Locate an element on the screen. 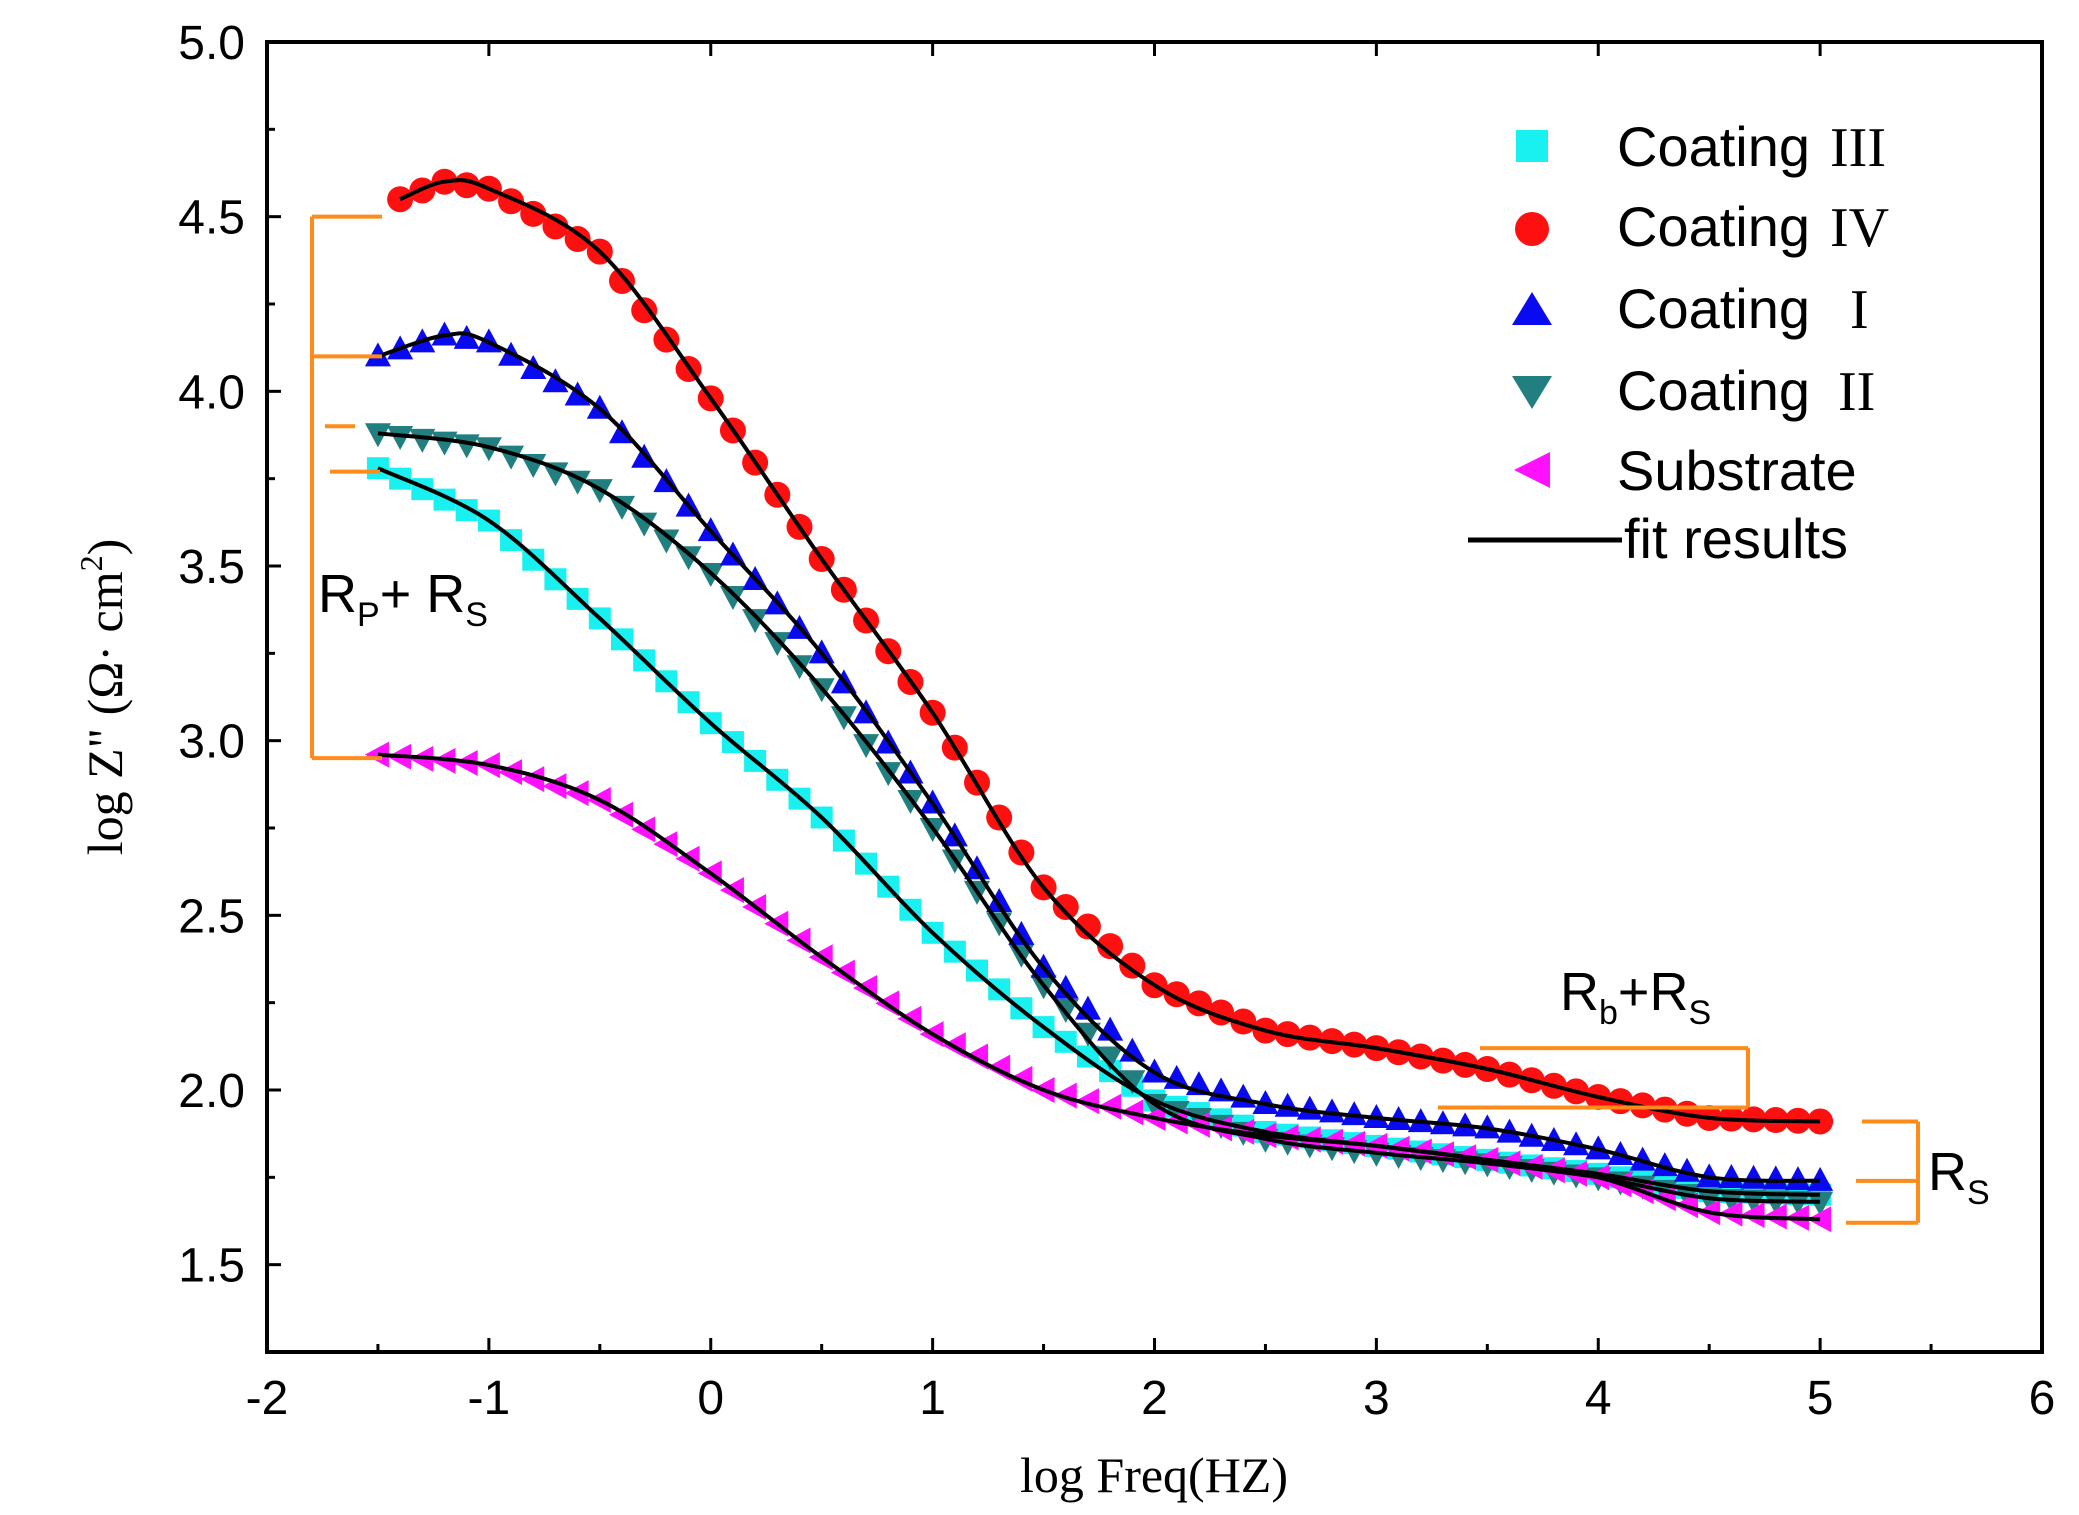 This screenshot has height=1515, width=2079. x-tick-label: 0 is located at coordinates (710, 1398).